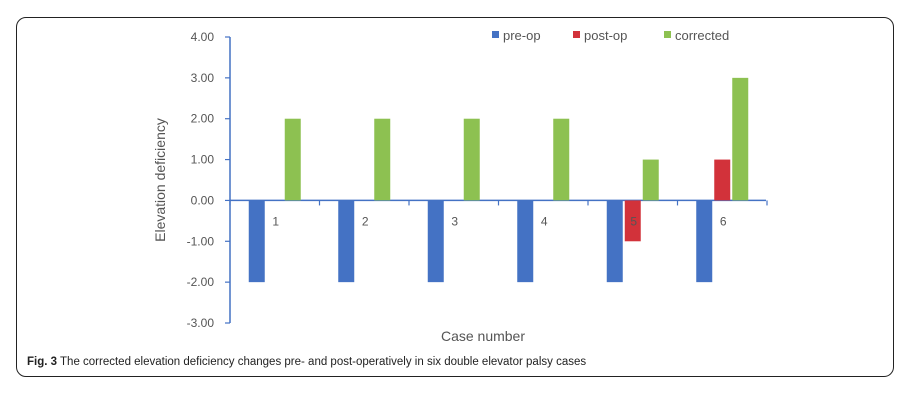 This screenshot has width=924, height=401. I want to click on legend-label-corrected: corrected, so click(702, 35).